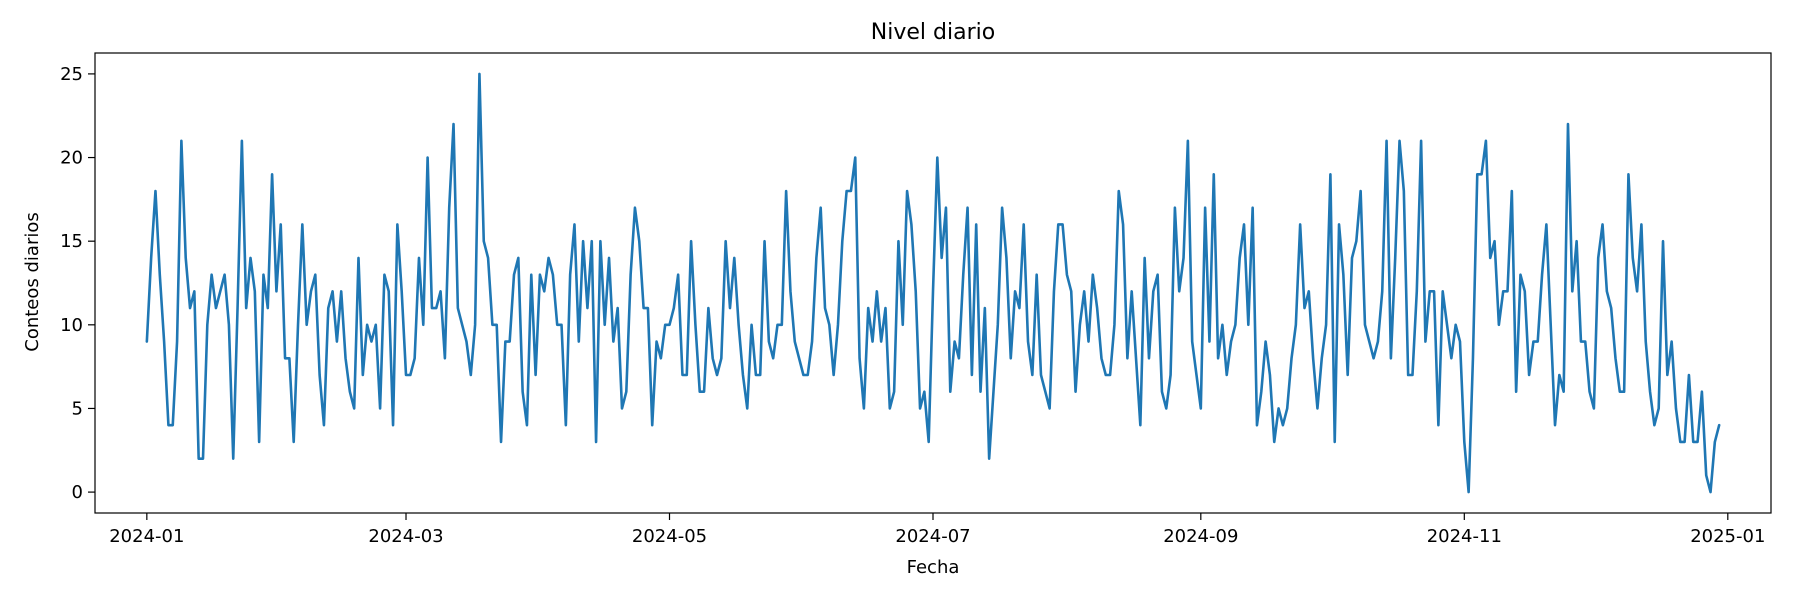 This screenshot has height=600, width=1800. What do you see at coordinates (146, 536) in the screenshot?
I see `x-tick-label: 2024-01` at bounding box center [146, 536].